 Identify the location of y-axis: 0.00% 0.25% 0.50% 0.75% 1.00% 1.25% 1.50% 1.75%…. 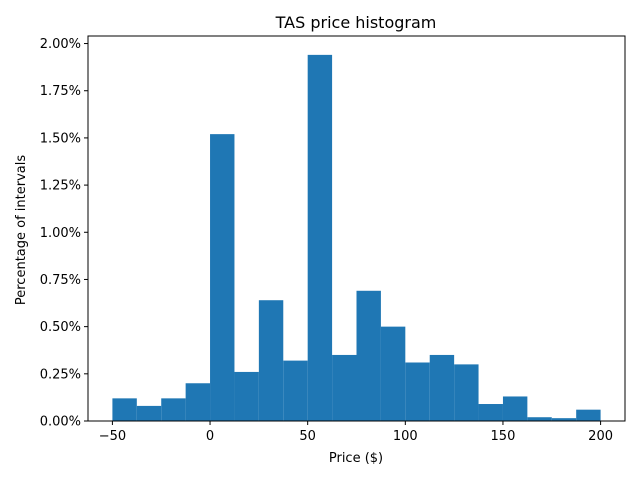
(64, 233).